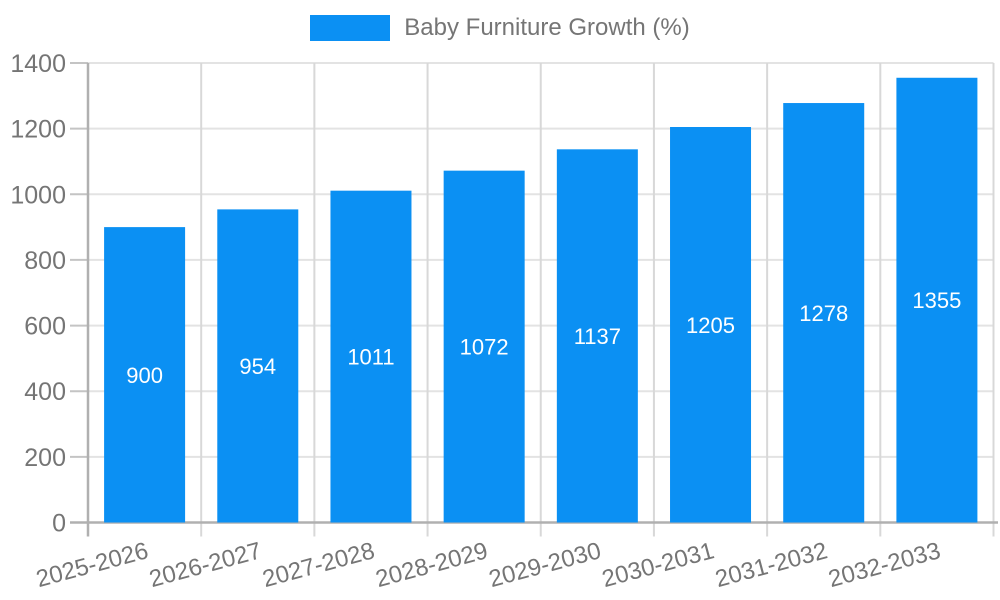 Image resolution: width=1000 pixels, height=600 pixels. Describe the element at coordinates (38, 195) in the screenshot. I see `y-tick-label: 1000` at that location.